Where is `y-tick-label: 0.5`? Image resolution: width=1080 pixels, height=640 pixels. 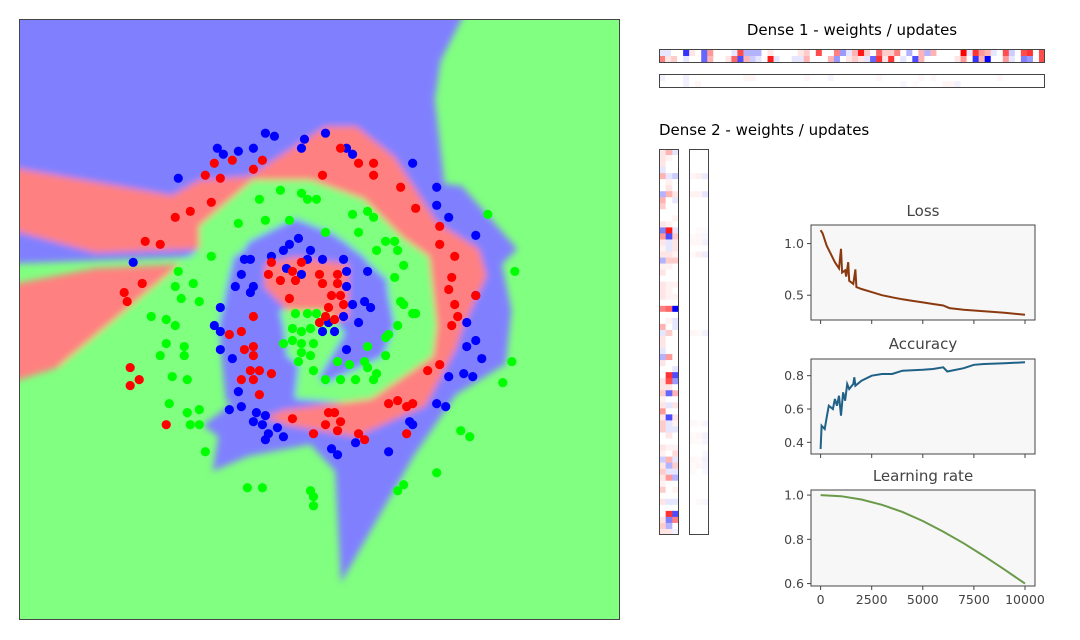
y-tick-label: 0.5 is located at coordinates (794, 295).